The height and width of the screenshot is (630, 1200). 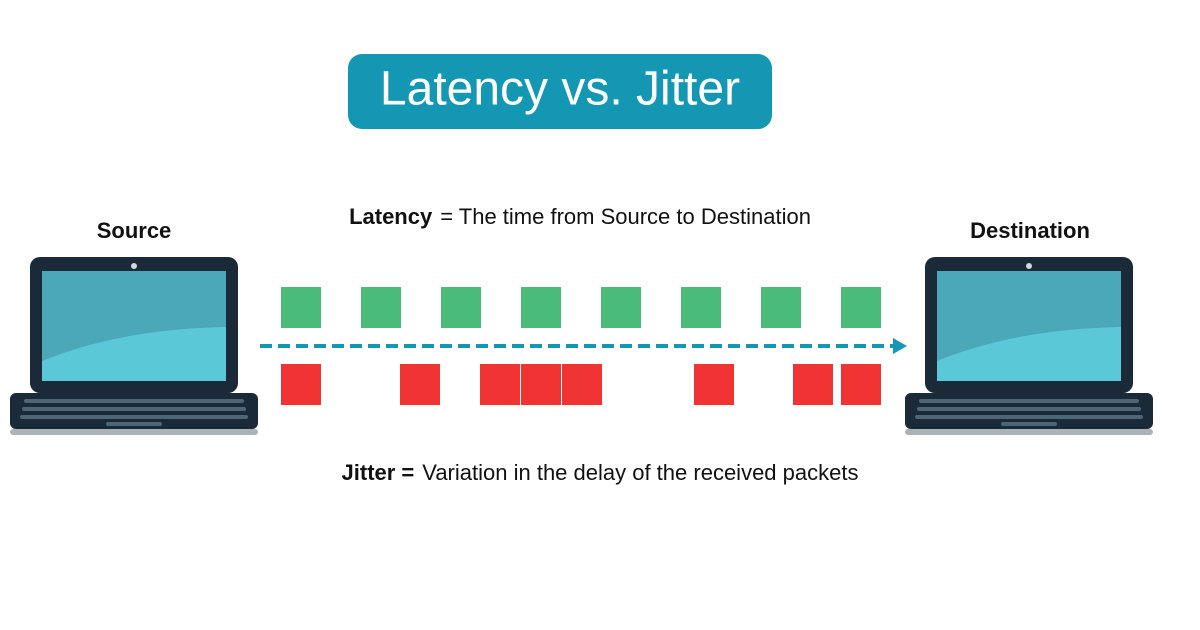 What do you see at coordinates (1029, 346) in the screenshot?
I see `destination-laptop` at bounding box center [1029, 346].